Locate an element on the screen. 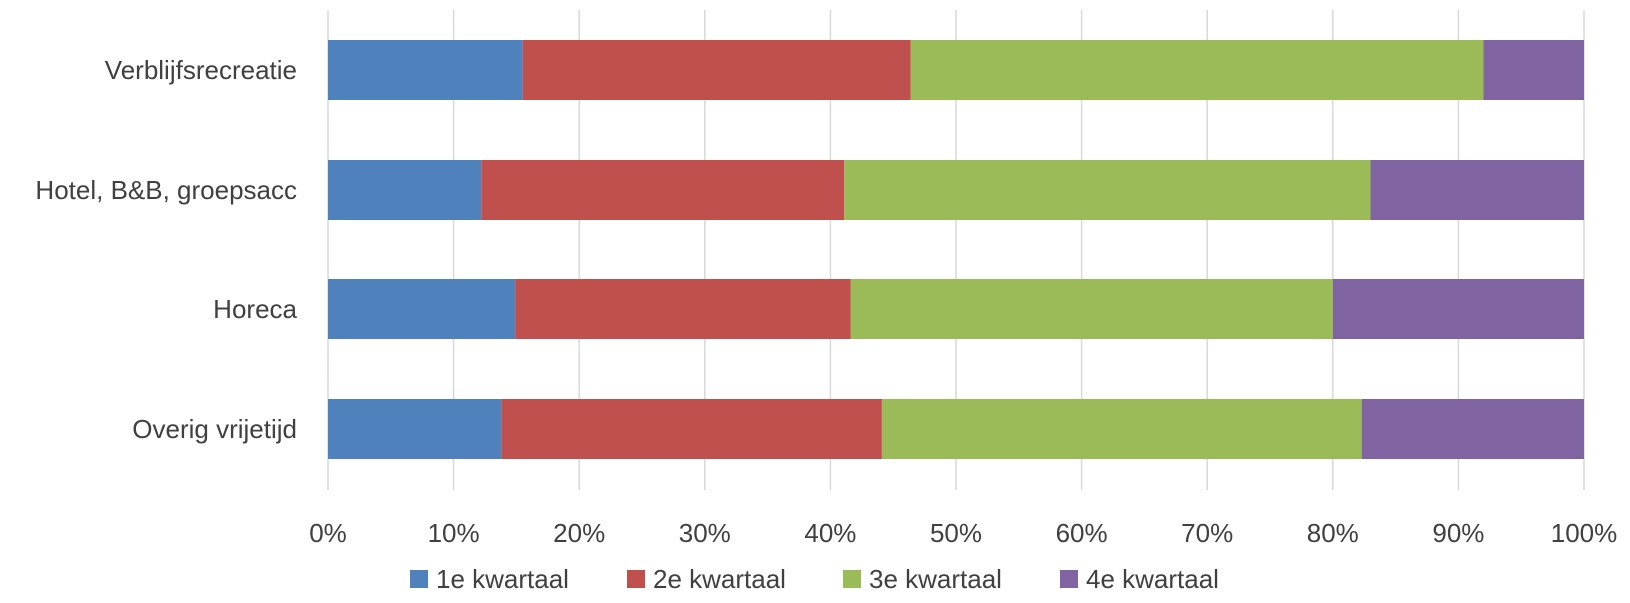  legend-label: 3e kwartaal is located at coordinates (935, 579).